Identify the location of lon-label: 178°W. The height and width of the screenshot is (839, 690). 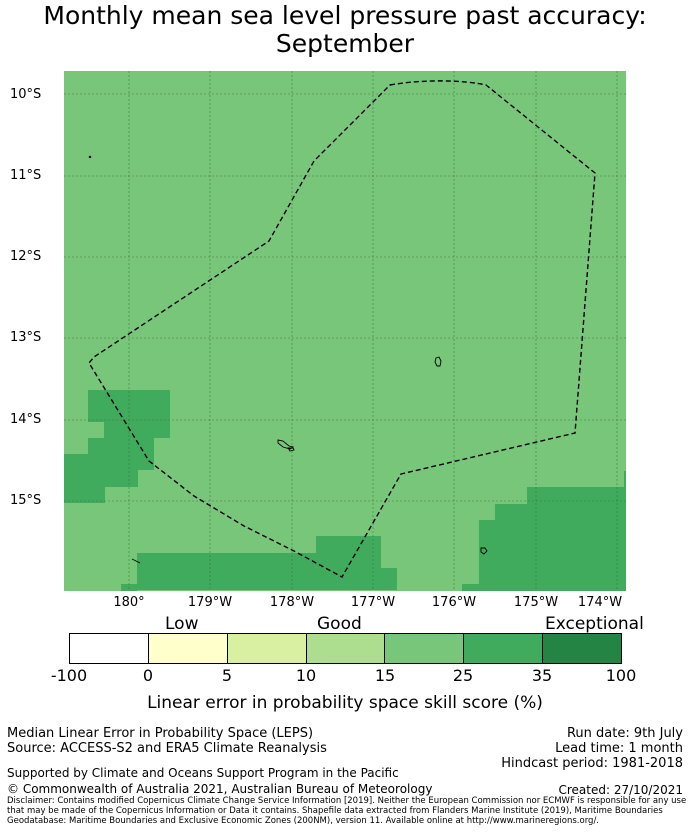
(292, 602).